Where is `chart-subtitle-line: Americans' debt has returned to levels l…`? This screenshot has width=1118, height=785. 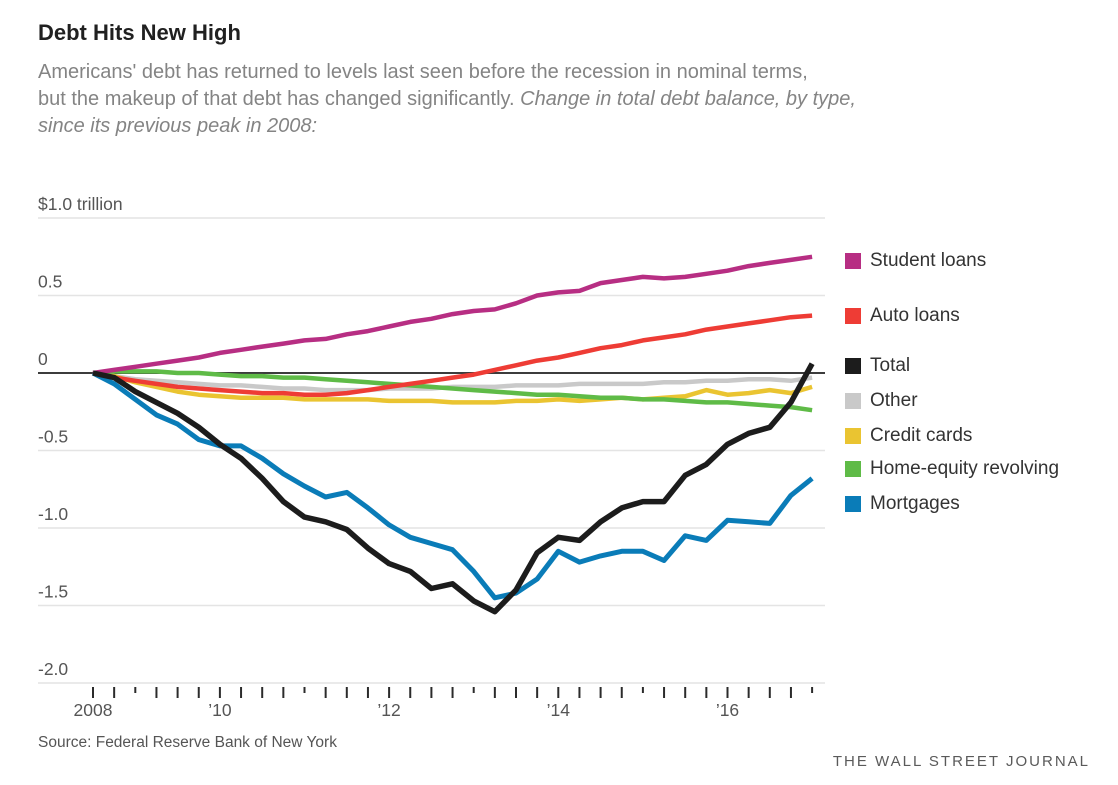
chart-subtitle-line: Americans' debt has returned to levels l… is located at coordinates (447, 72).